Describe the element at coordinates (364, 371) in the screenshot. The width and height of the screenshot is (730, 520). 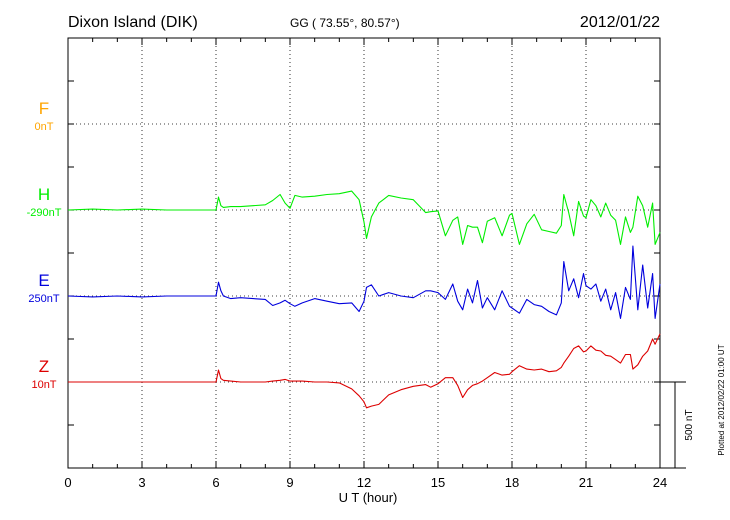
I see `trace-z` at that location.